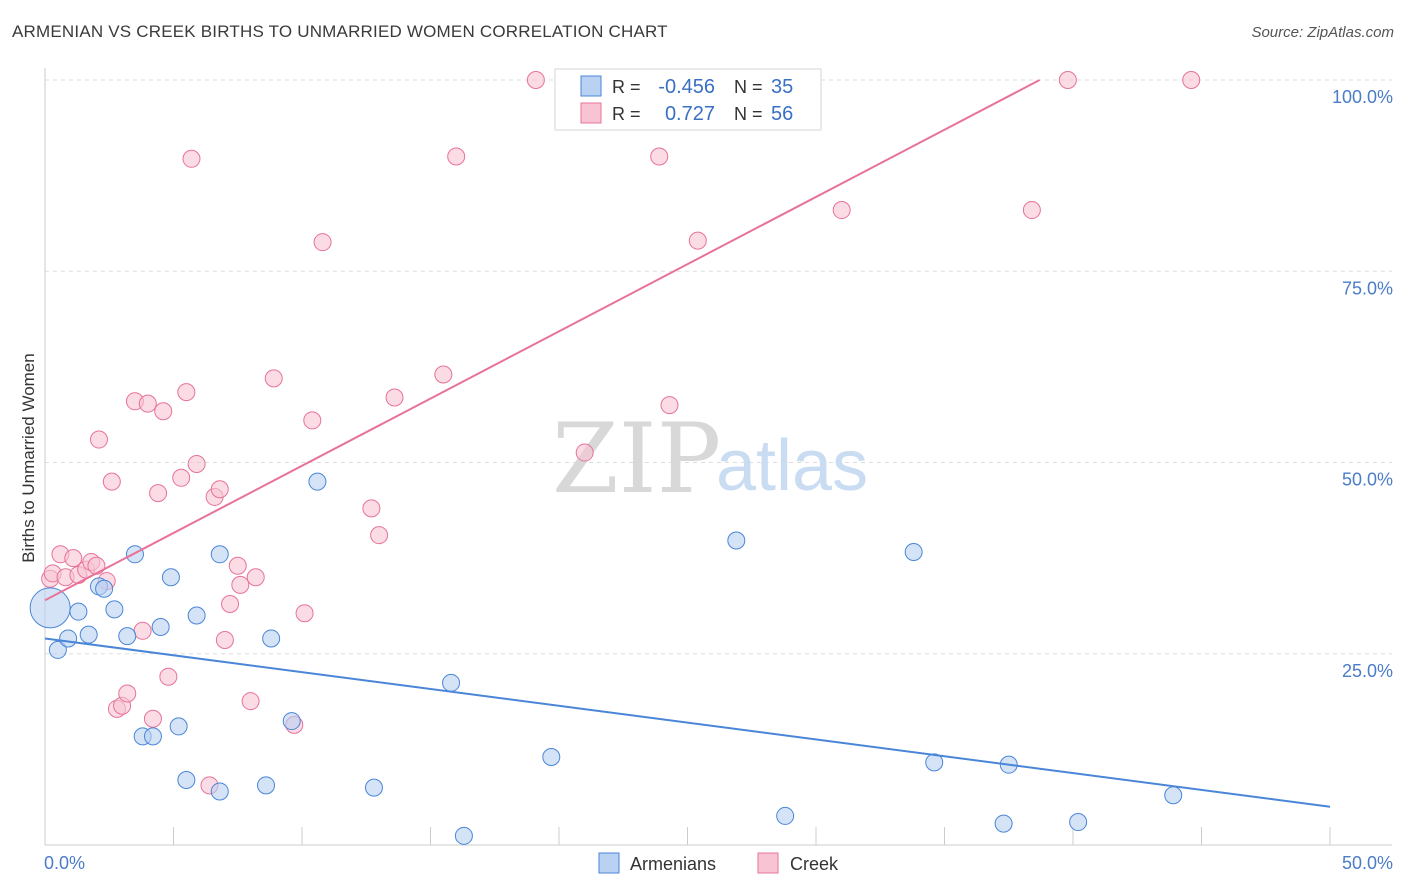  Describe the element at coordinates (1322, 32) in the screenshot. I see `source-label: Source: ZipAtlas.com` at that location.